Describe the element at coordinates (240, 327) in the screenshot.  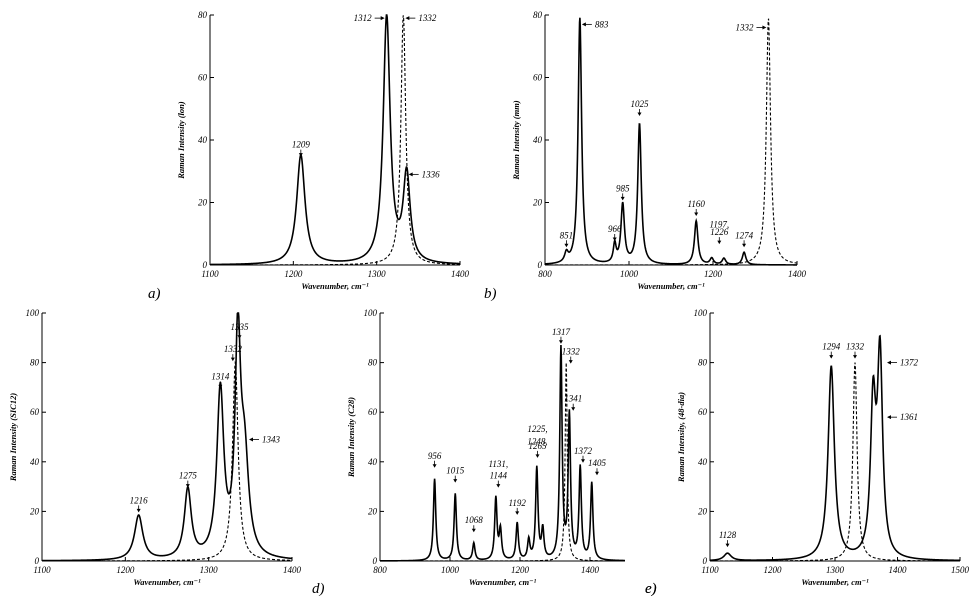
I see `peak-label: 1335` at that location.